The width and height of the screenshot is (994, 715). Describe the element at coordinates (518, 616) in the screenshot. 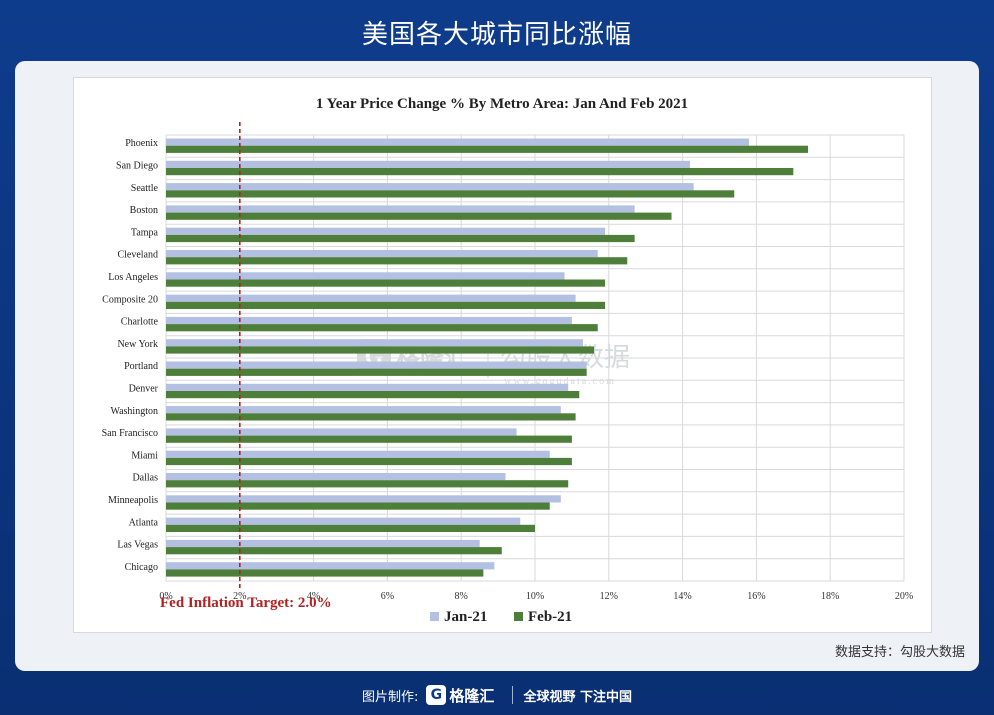

I see `legend-swatch-feb` at that location.